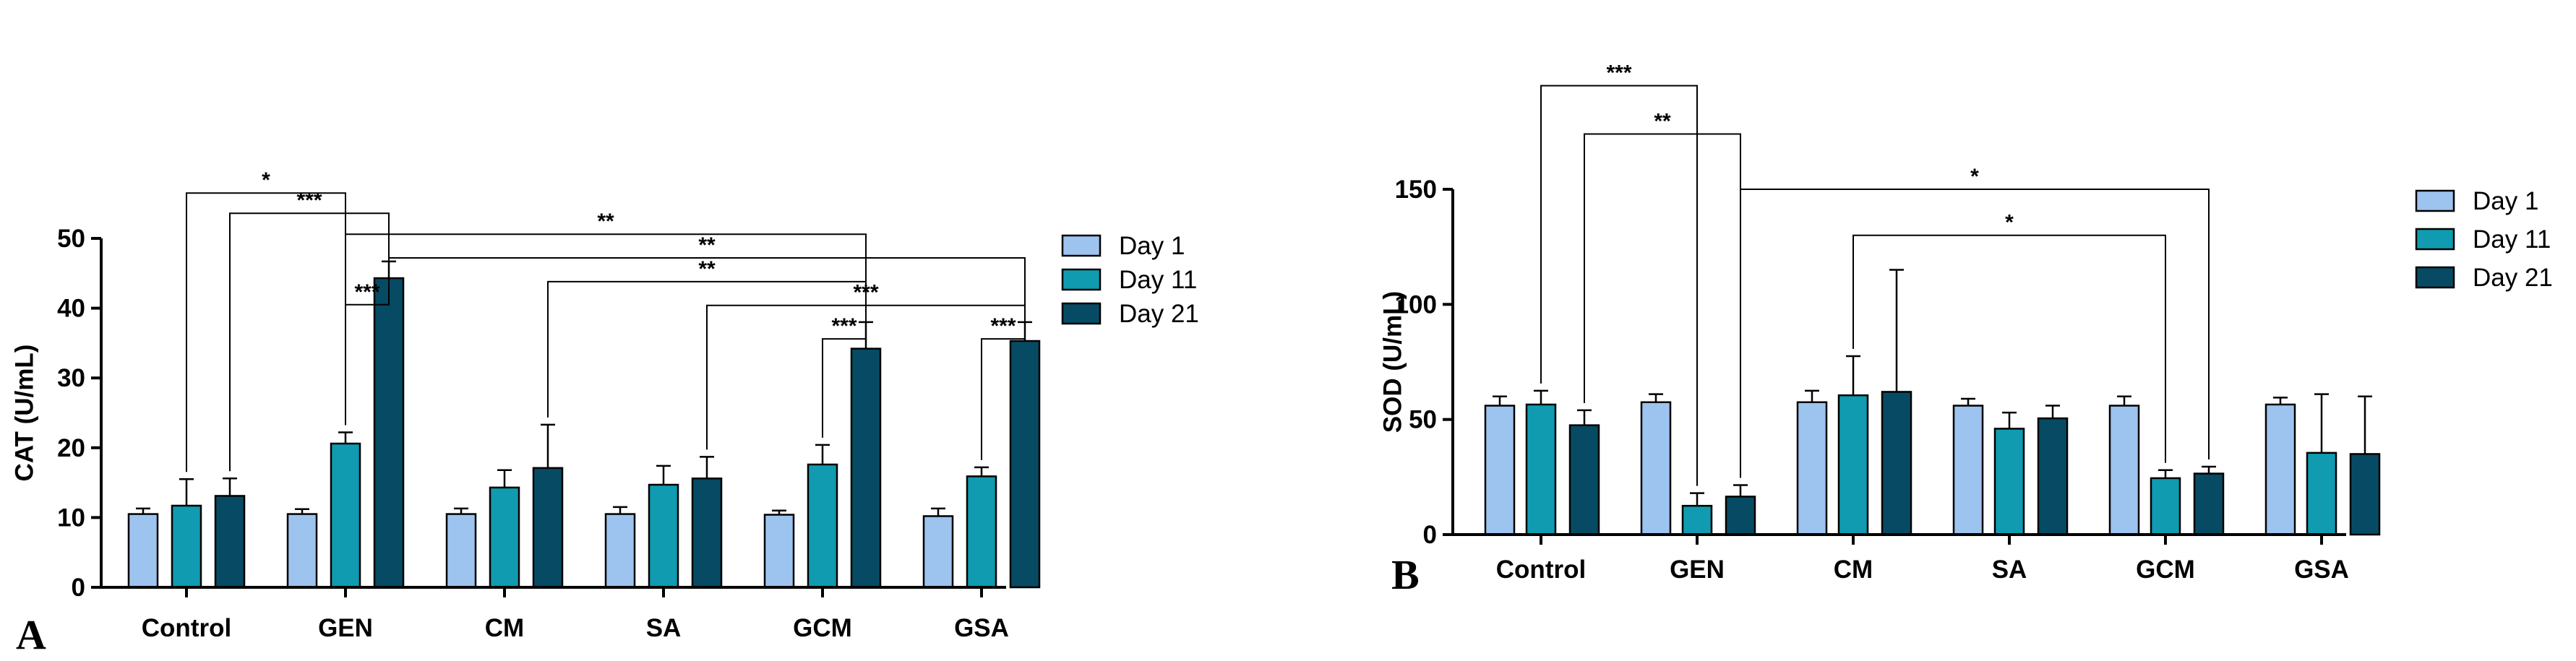  Describe the element at coordinates (25, 413) in the screenshot. I see `y-axis-title: CAT (U/mL)` at that location.